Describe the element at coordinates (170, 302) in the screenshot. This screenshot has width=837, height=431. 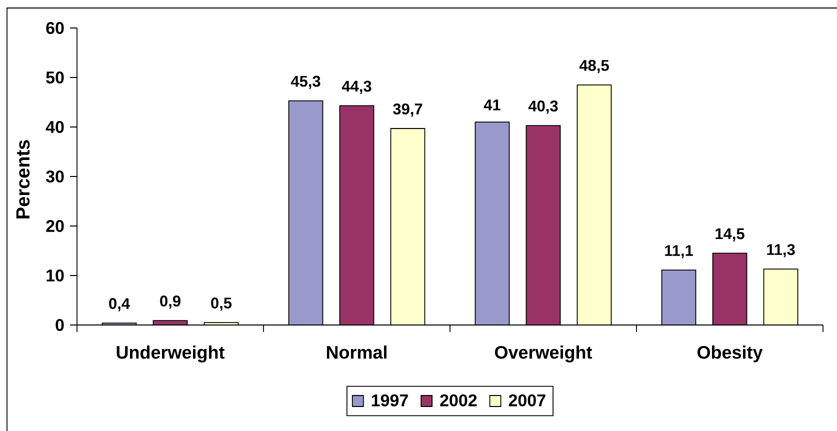
I see `data-label: 0,9` at that location.